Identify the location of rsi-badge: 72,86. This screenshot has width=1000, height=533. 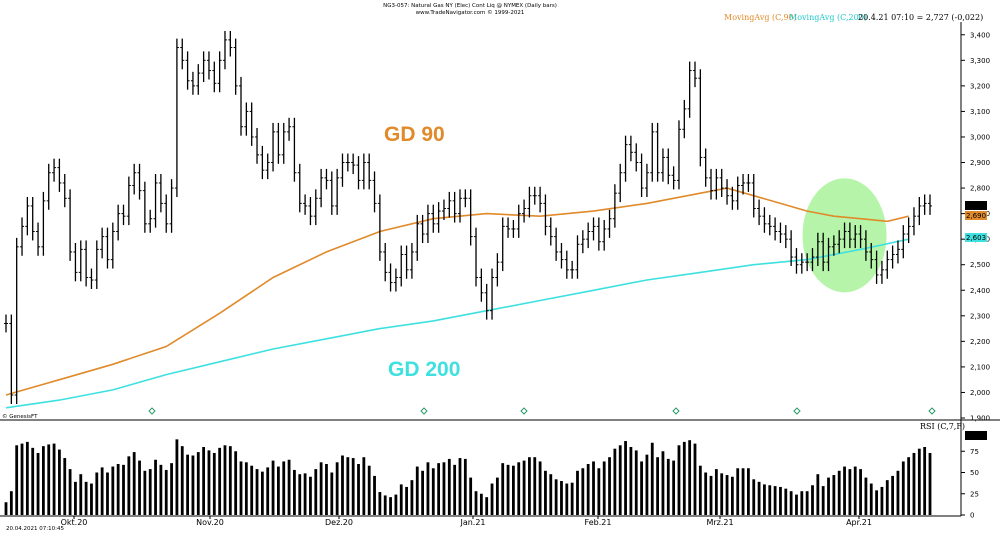
(976, 436).